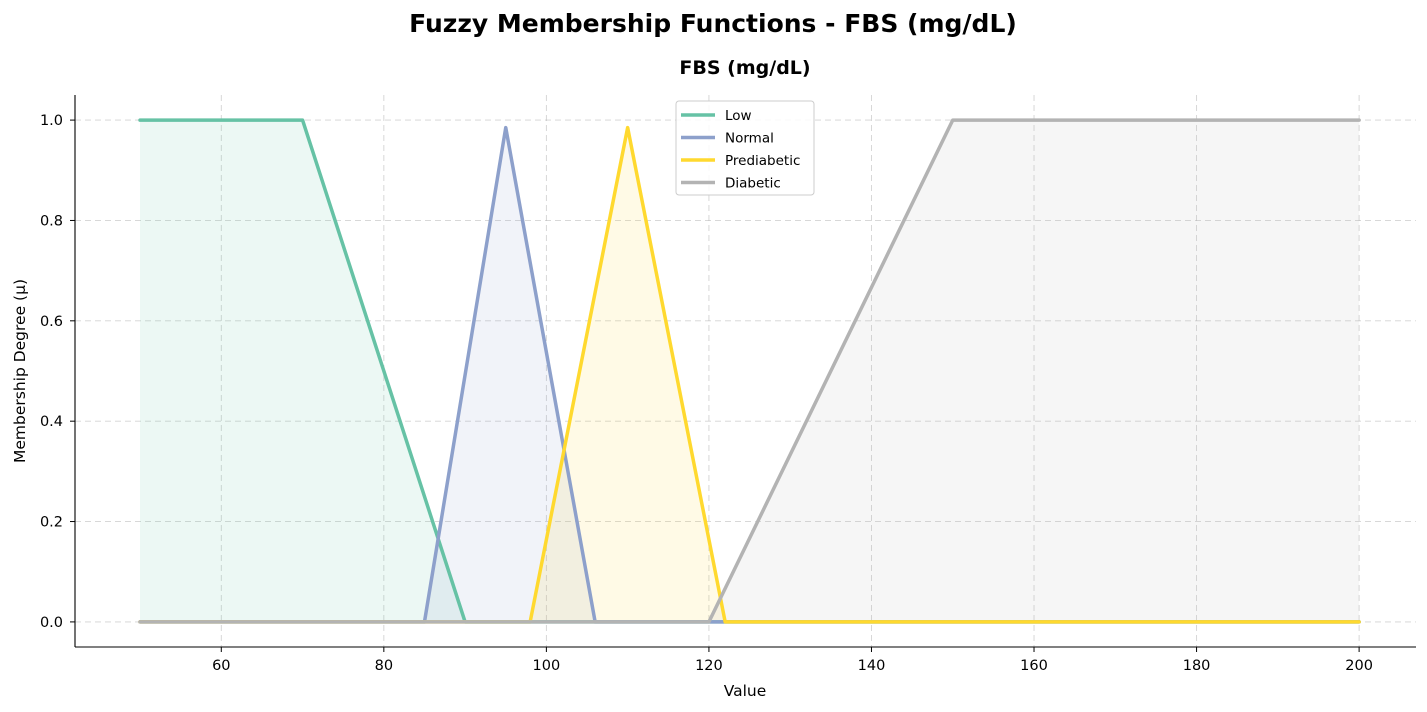 This screenshot has height=712, width=1427. I want to click on x-tick-label-200: 200, so click(1359, 666).